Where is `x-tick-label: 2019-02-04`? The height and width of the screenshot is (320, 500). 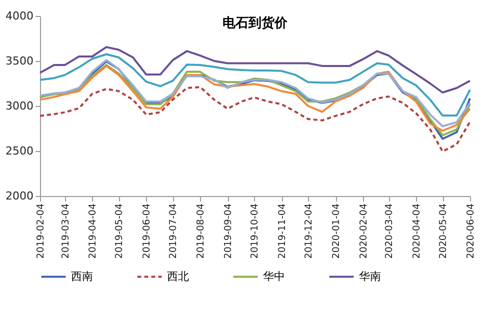
x-tick-label: 2019-02-04 is located at coordinates (41, 231).